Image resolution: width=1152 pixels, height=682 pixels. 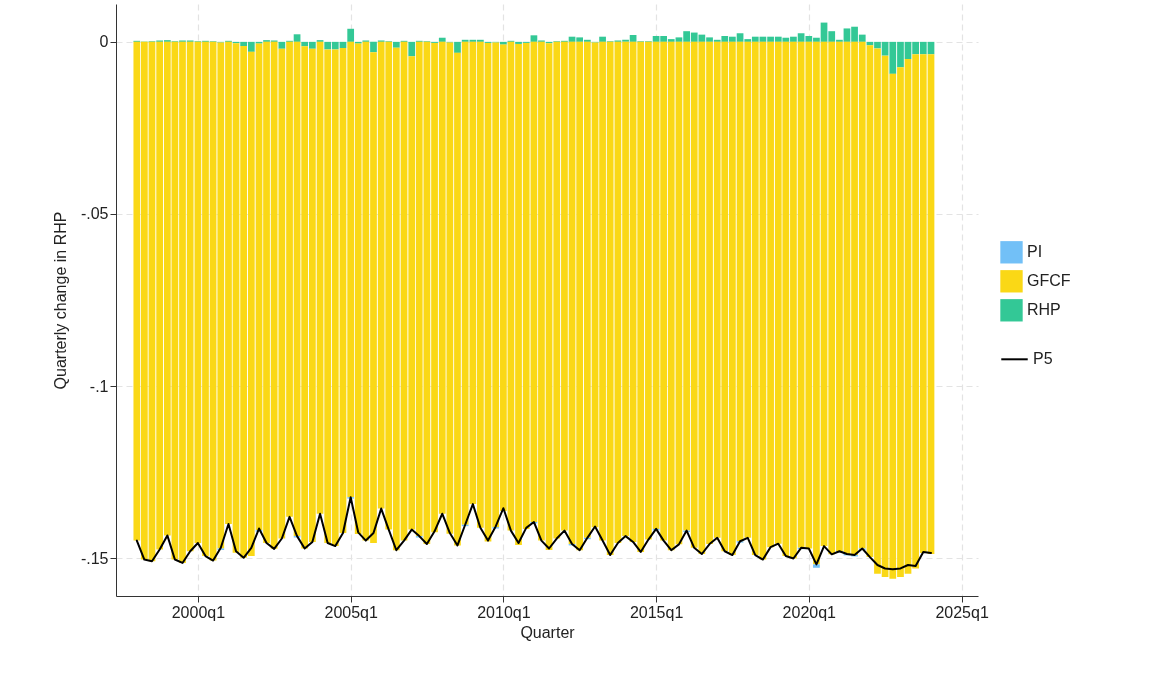 What do you see at coordinates (1043, 359) in the screenshot?
I see `legend-label: P5` at bounding box center [1043, 359].